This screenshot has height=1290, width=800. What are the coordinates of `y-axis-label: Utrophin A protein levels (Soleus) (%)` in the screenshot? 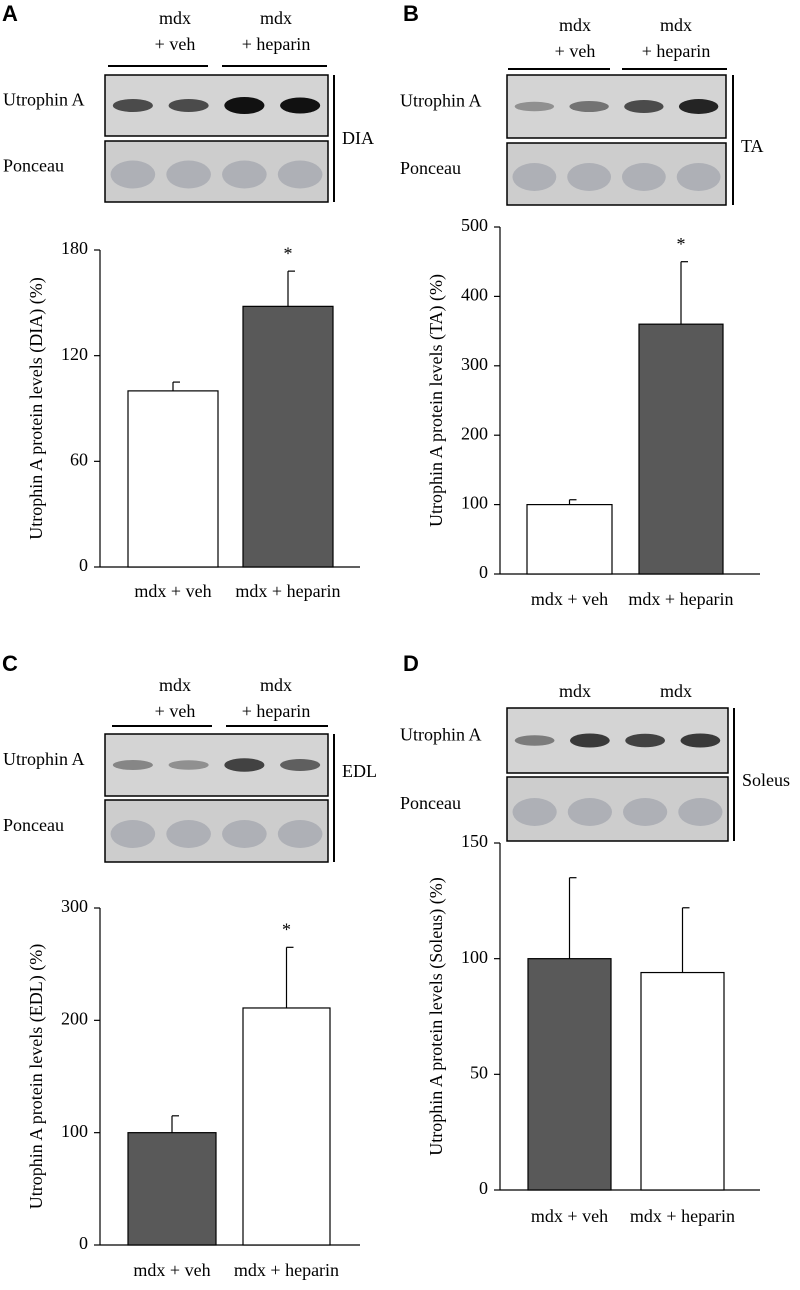 It's located at (436, 1016).